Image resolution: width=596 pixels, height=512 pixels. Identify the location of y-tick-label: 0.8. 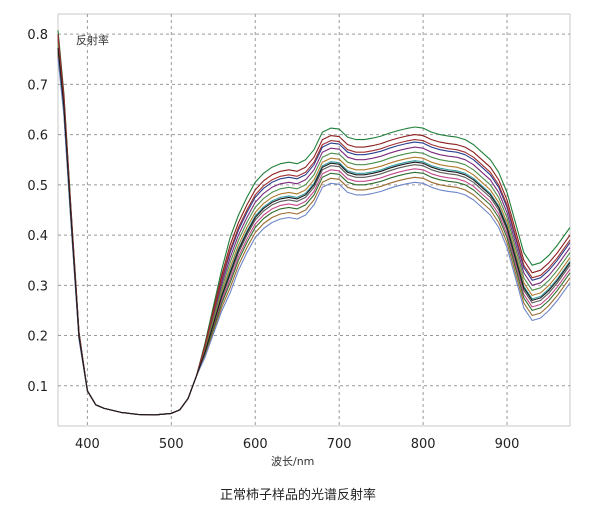
(37, 35).